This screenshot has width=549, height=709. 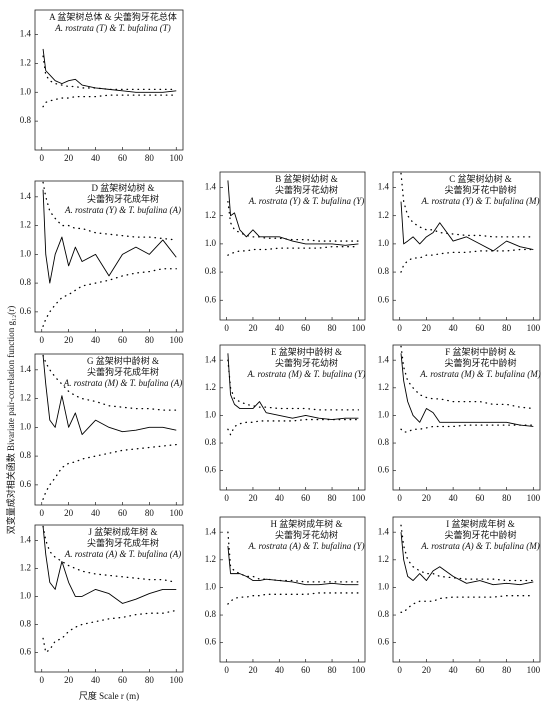 What do you see at coordinates (123, 383) in the screenshot?
I see `panel-title: A. rostrata (M) & T. bufalina (A)` at bounding box center [123, 383].